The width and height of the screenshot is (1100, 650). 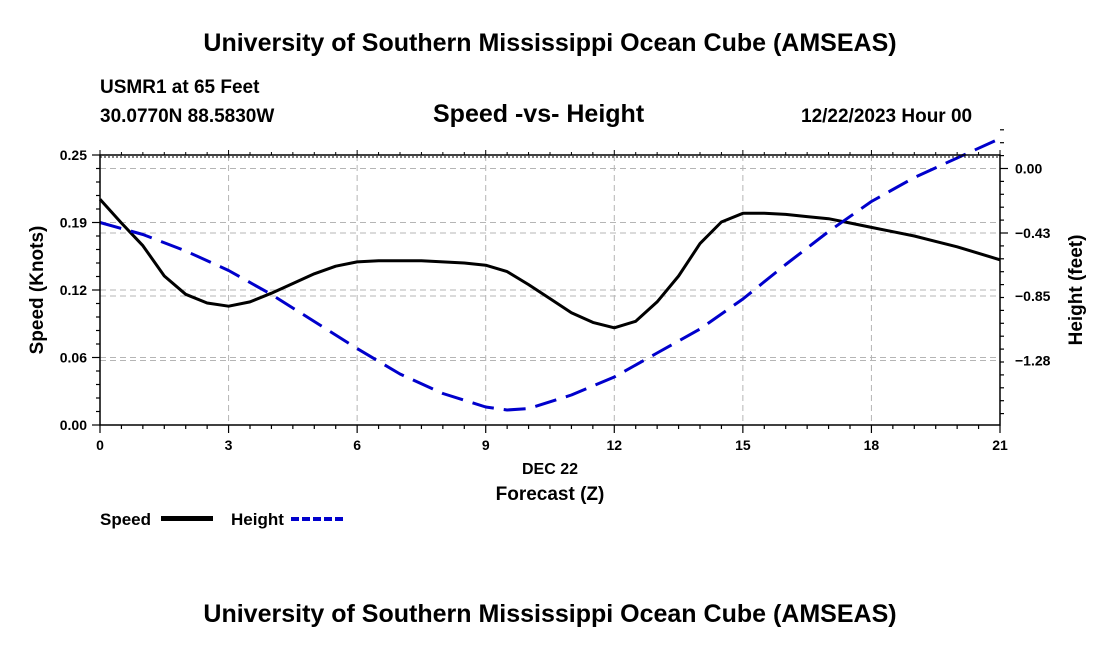 I want to click on chart-subtitle: Speed -vs- Height, so click(x=539, y=114).